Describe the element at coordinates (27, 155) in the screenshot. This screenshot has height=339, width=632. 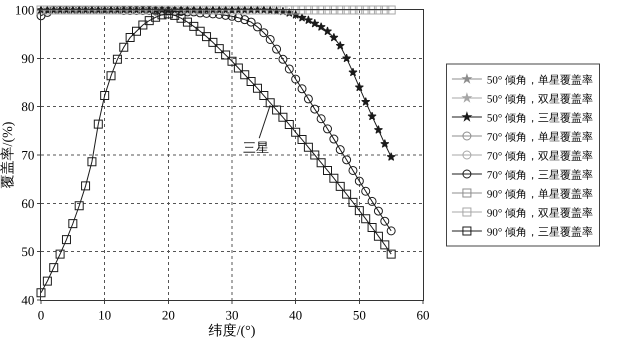
I see `y-tick-label: 70` at that location.